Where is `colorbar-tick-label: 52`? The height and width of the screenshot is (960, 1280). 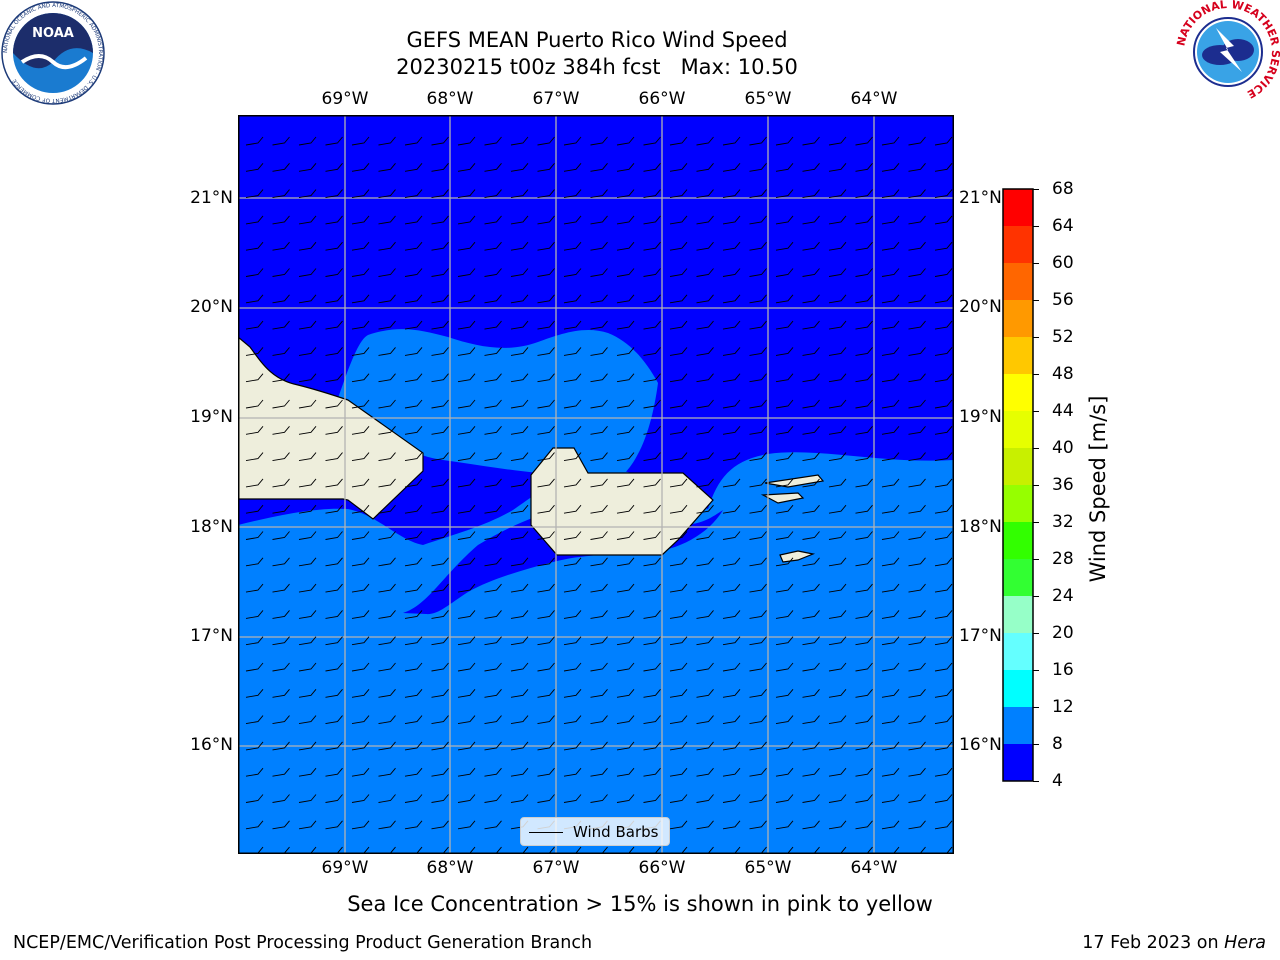
colorbar-tick-label: 52 is located at coordinates (1063, 337).